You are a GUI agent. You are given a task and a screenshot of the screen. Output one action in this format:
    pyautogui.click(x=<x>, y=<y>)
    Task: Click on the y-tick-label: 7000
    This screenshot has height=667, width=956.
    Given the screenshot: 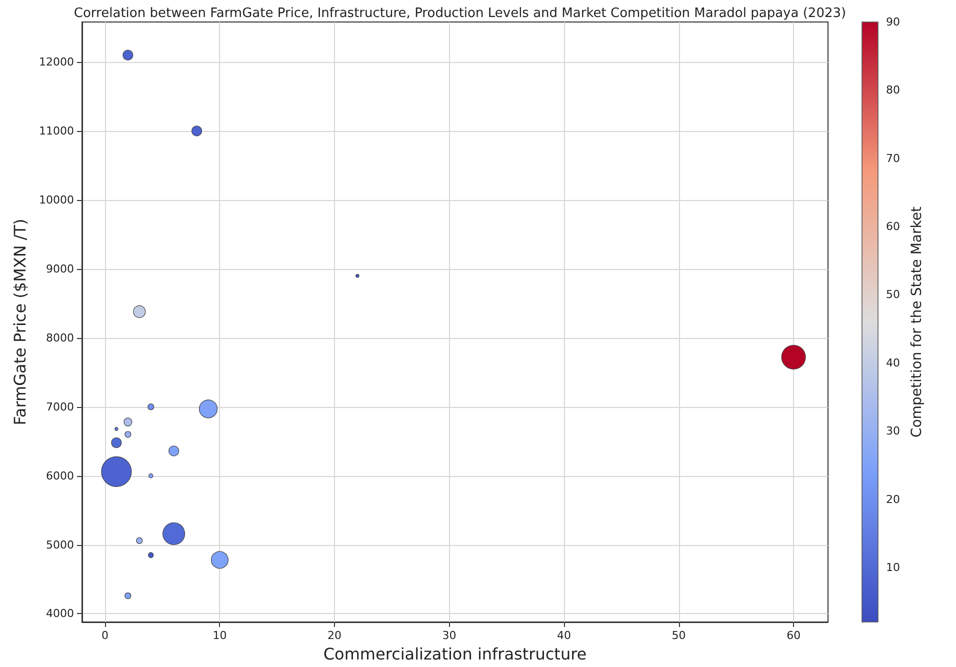 What is the action you would take?
    pyautogui.click(x=60, y=407)
    